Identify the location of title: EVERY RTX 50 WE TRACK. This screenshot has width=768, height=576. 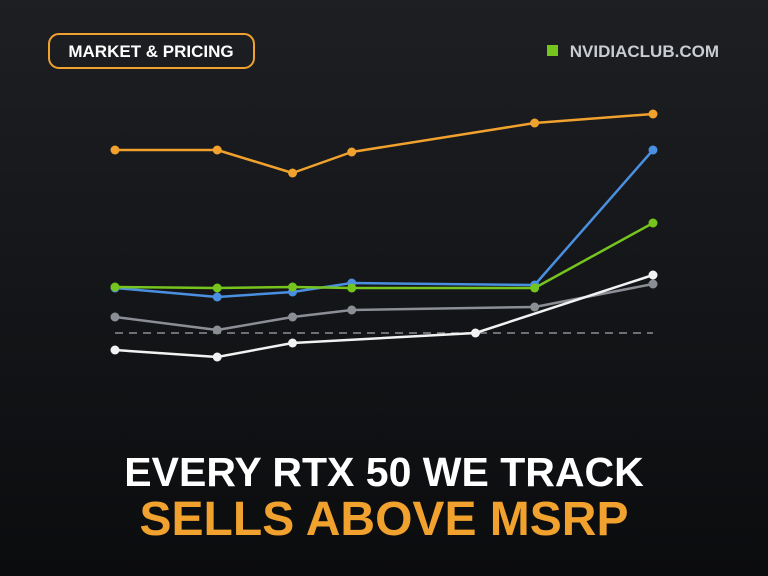
(384, 472).